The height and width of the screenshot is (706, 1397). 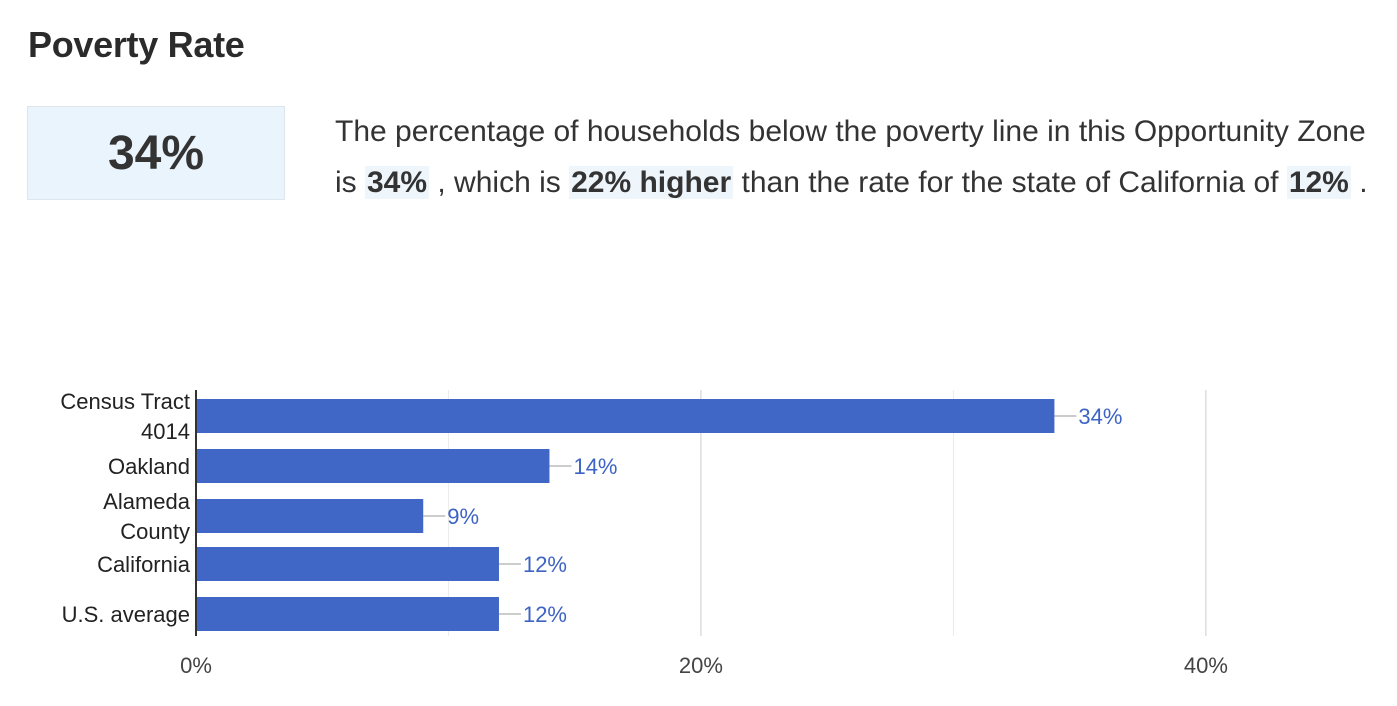 What do you see at coordinates (149, 466) in the screenshot?
I see `category-label: Oakland` at bounding box center [149, 466].